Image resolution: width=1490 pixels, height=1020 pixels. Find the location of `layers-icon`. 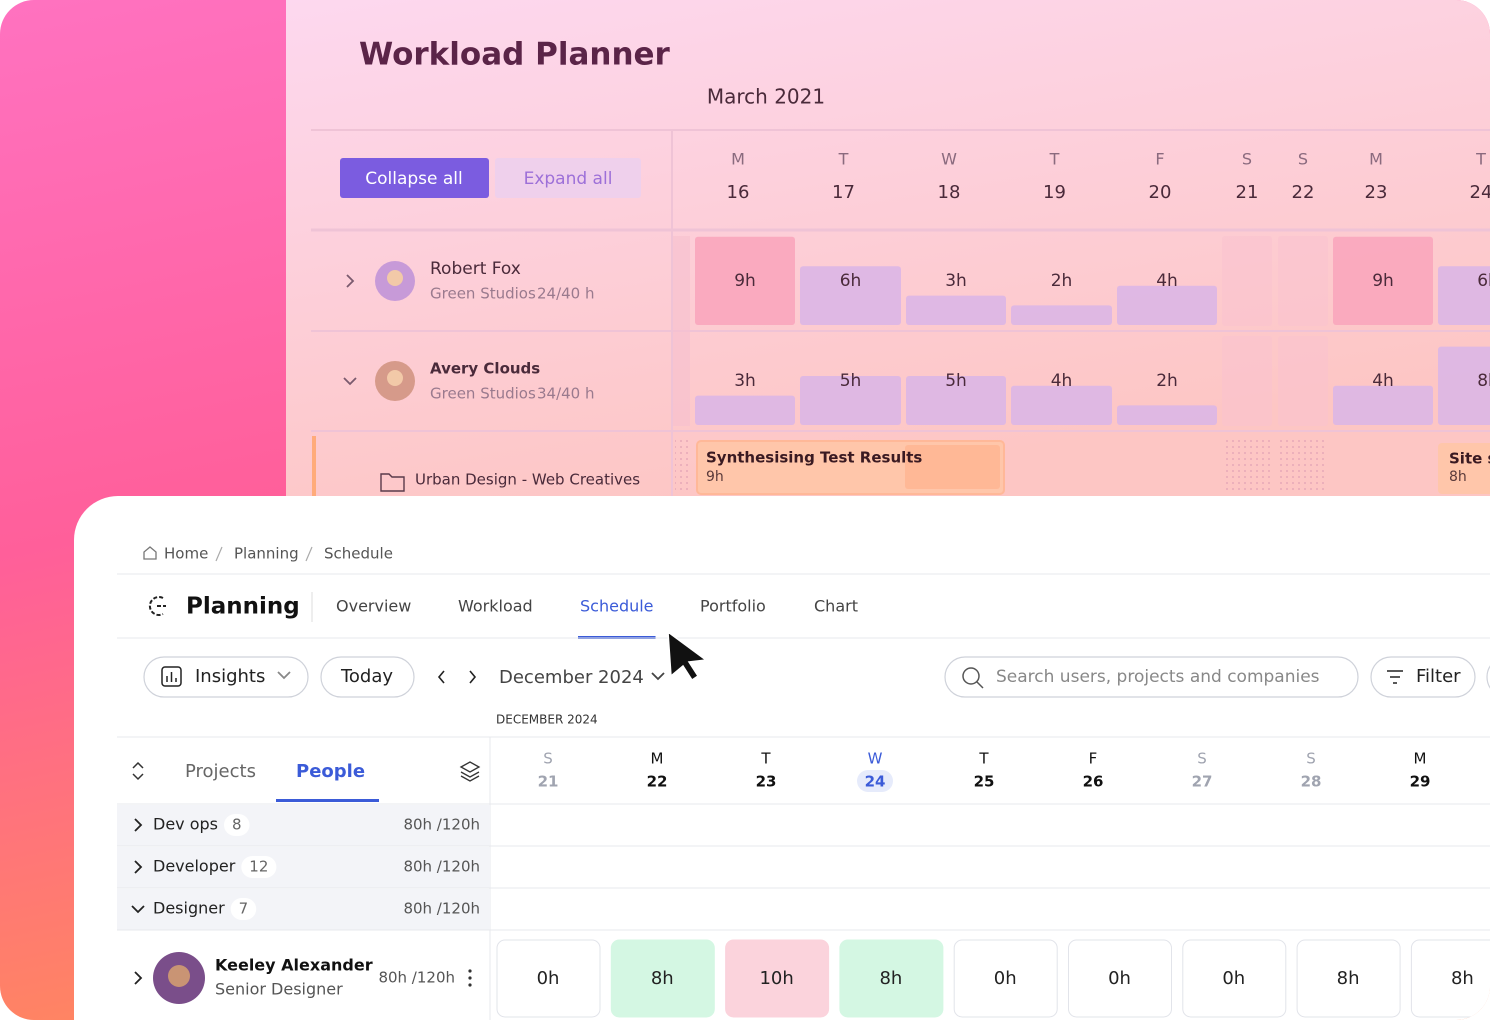

layers-icon is located at coordinates (470, 771).